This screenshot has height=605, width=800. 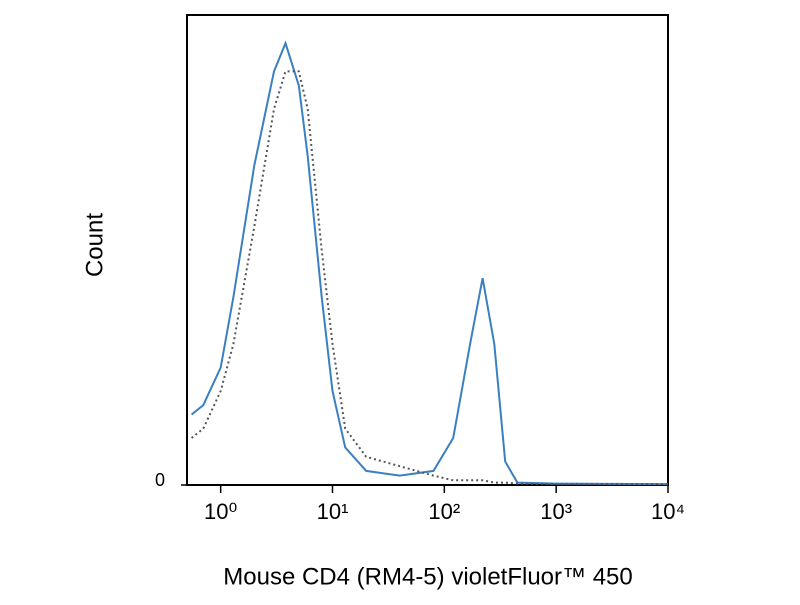 What do you see at coordinates (427, 576) in the screenshot?
I see `x-axis-label: Mouse CD4 (RM4-5) violetFluor™ 450` at bounding box center [427, 576].